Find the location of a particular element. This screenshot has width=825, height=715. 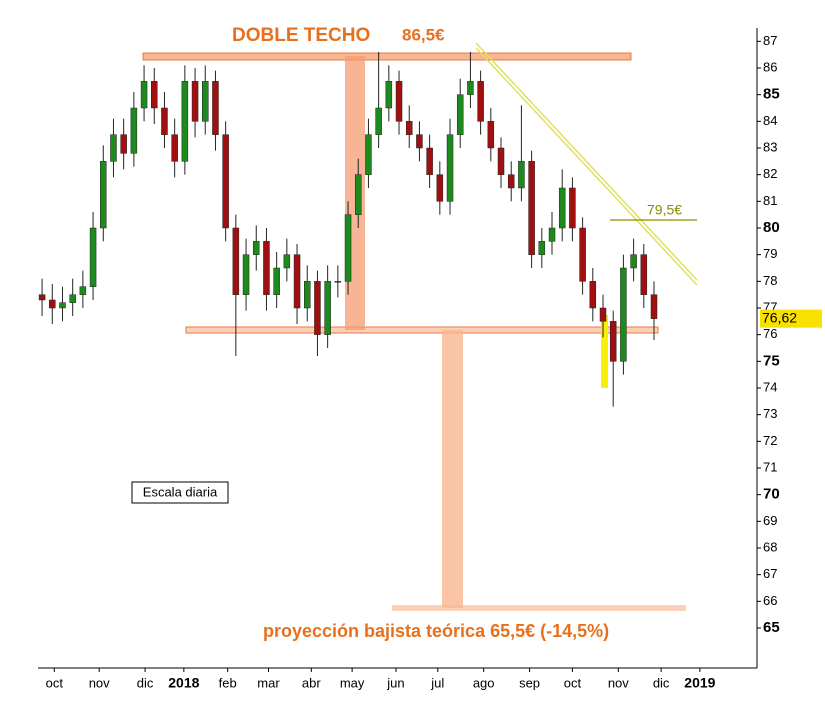

y-tick-label: 83 is located at coordinates (770, 146).